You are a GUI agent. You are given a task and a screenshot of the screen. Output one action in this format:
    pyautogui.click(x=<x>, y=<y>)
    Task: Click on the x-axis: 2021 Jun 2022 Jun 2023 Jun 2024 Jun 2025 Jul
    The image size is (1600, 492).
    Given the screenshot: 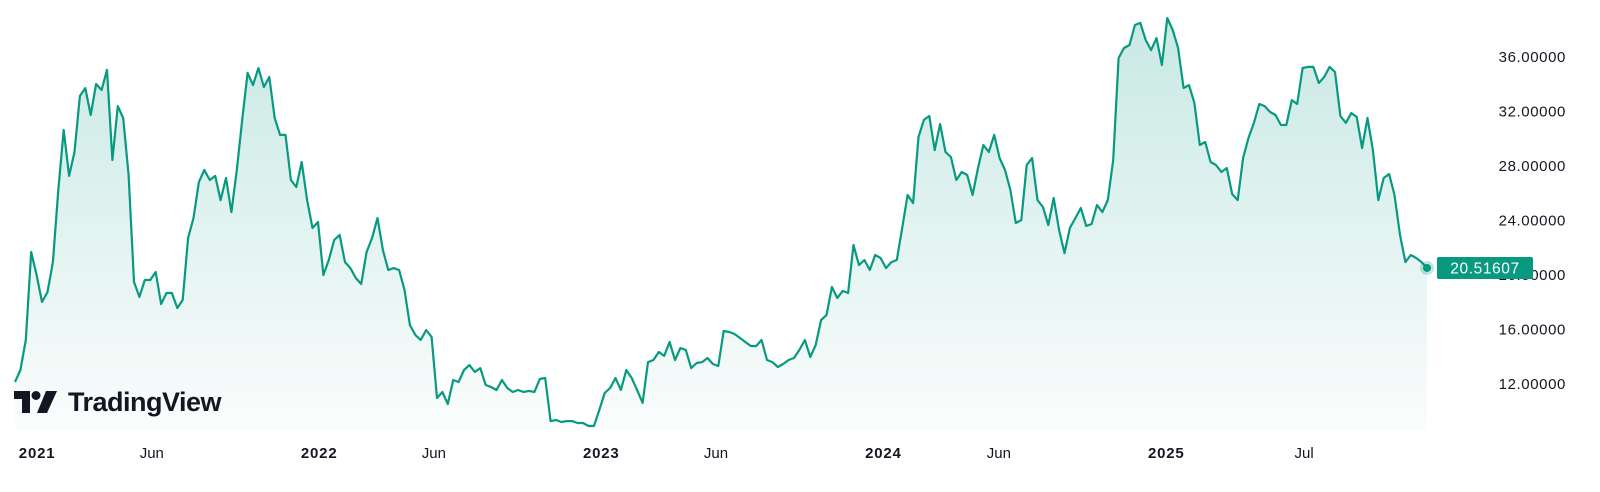 What is the action you would take?
    pyautogui.click(x=666, y=453)
    